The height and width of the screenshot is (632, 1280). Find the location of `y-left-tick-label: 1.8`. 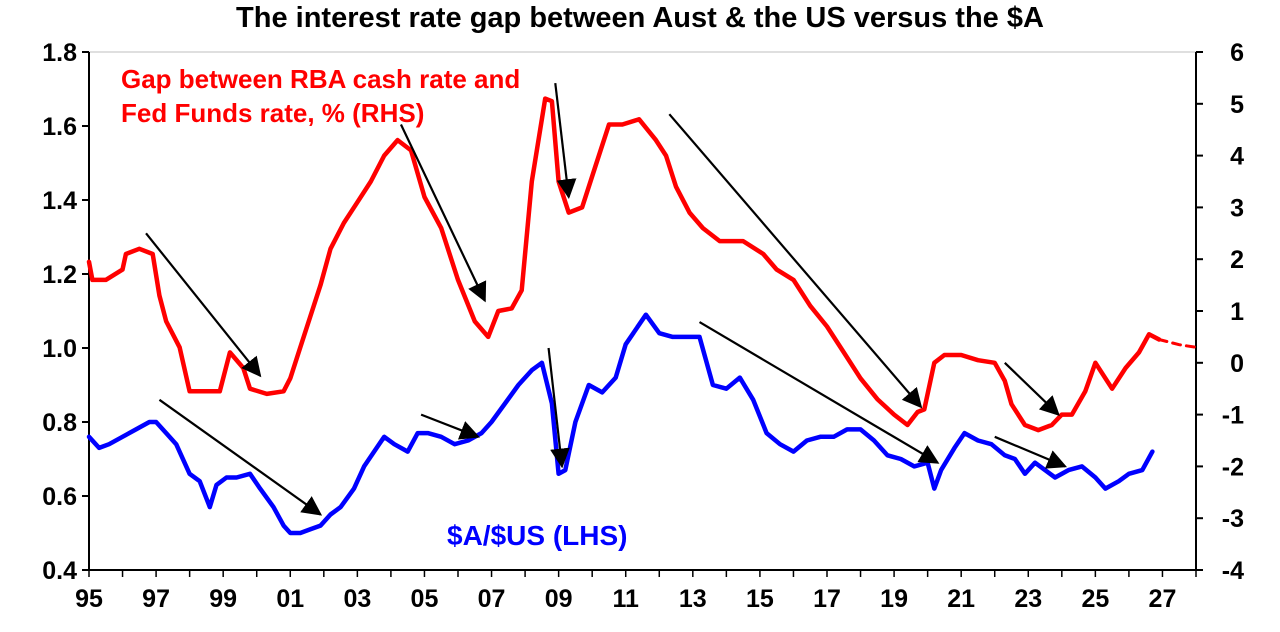

y-left-tick-label: 1.8 is located at coordinates (59, 53).